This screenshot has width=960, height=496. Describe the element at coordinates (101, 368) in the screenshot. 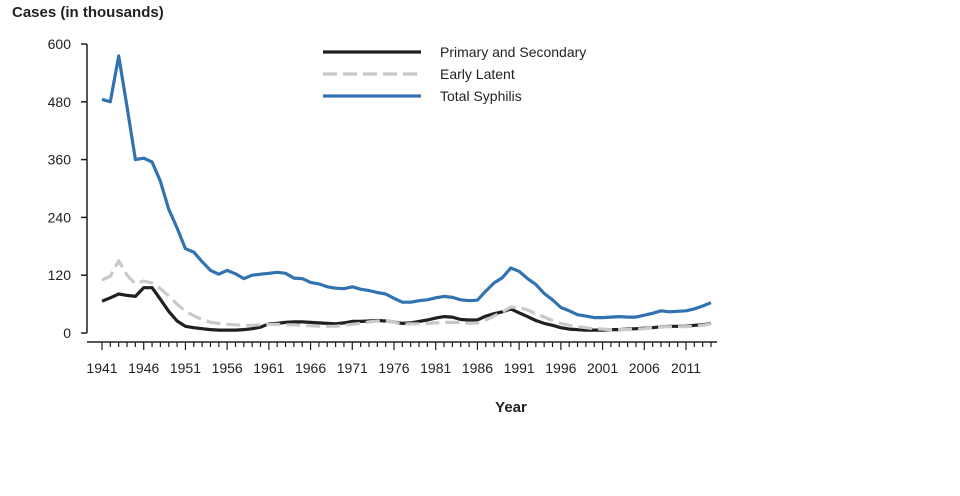

I see `x-tick-label: 1941` at that location.